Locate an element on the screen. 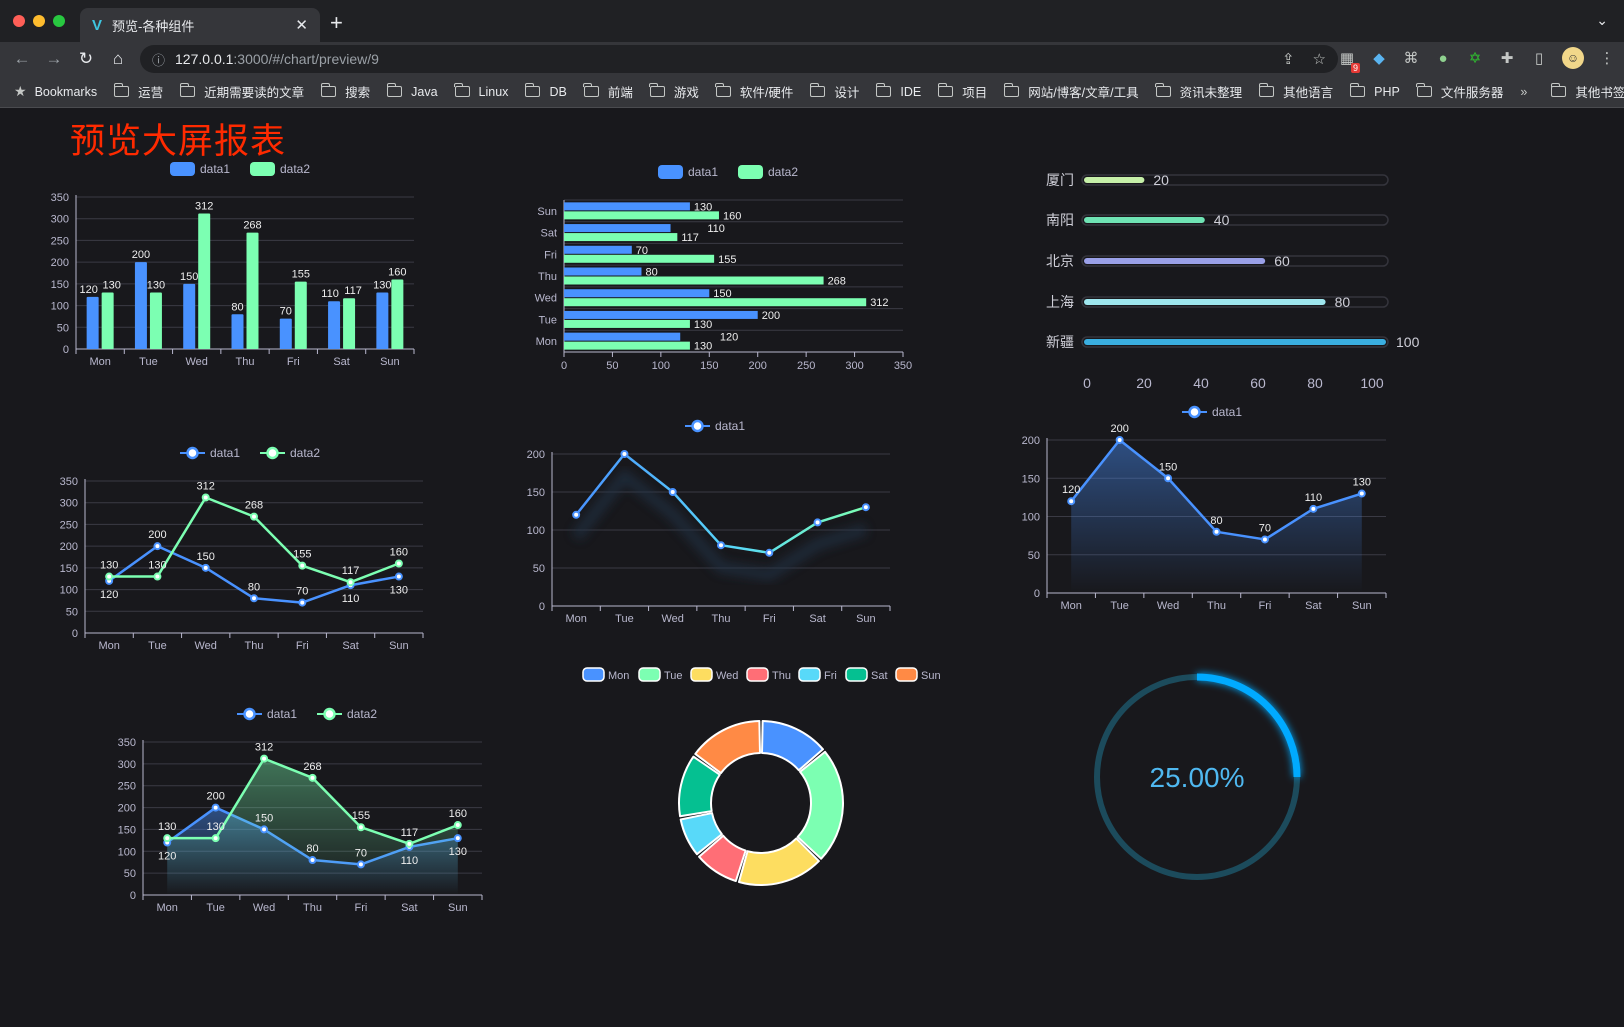 This screenshot has width=1624, height=1027. profile-avatar: ☺ is located at coordinates (1573, 58).